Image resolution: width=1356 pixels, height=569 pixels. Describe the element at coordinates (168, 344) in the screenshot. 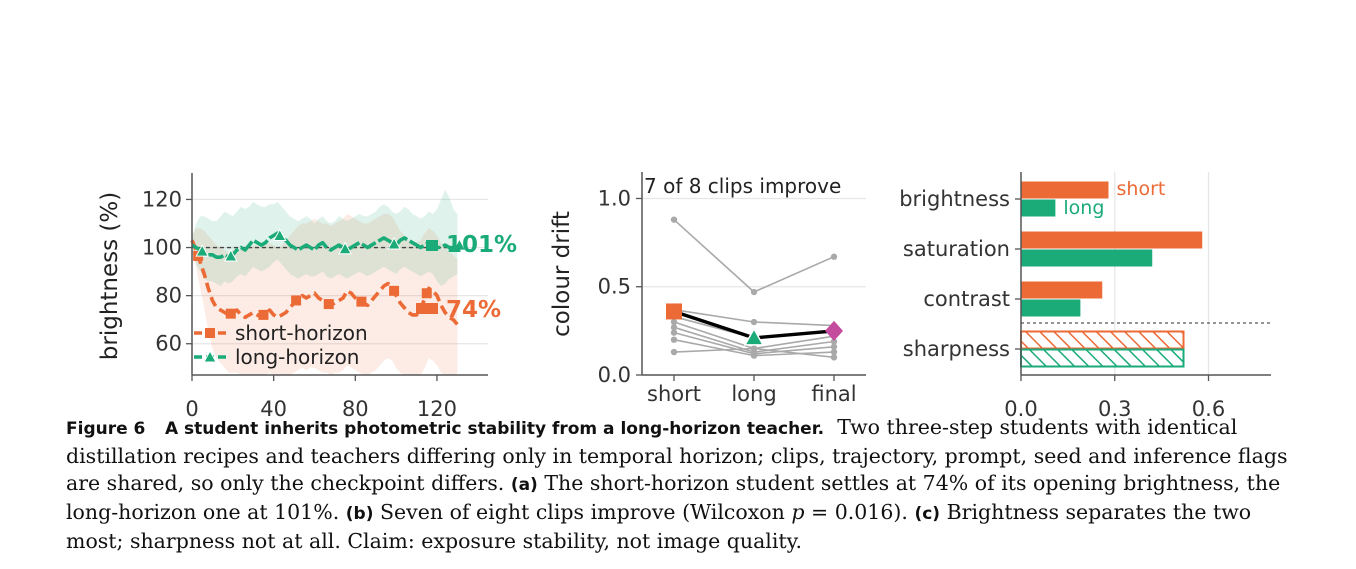

I see `ytick-label-60: 60` at that location.